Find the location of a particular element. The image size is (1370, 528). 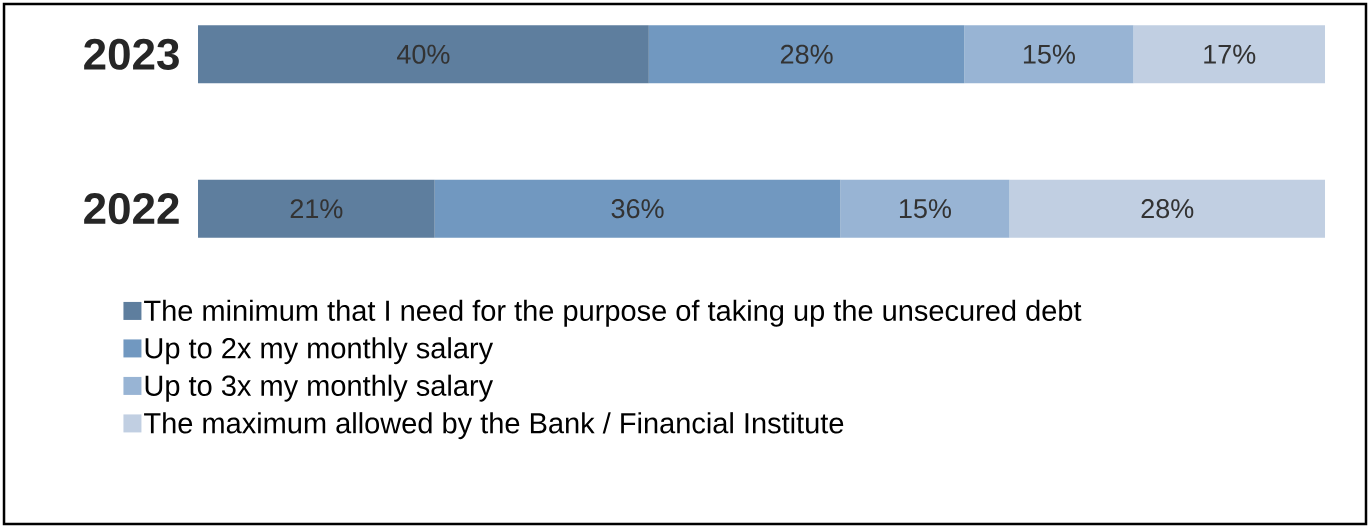

data-label: 36% is located at coordinates (637, 209).